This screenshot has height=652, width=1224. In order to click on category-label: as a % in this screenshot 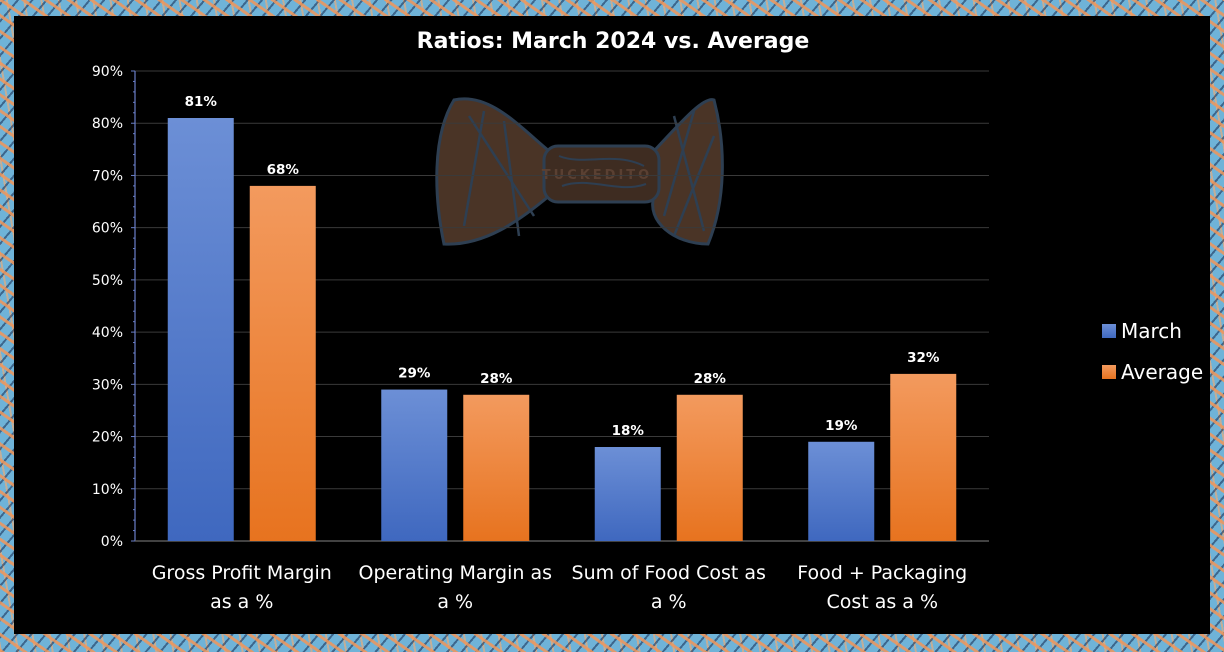, I will do `click(241, 602)`.